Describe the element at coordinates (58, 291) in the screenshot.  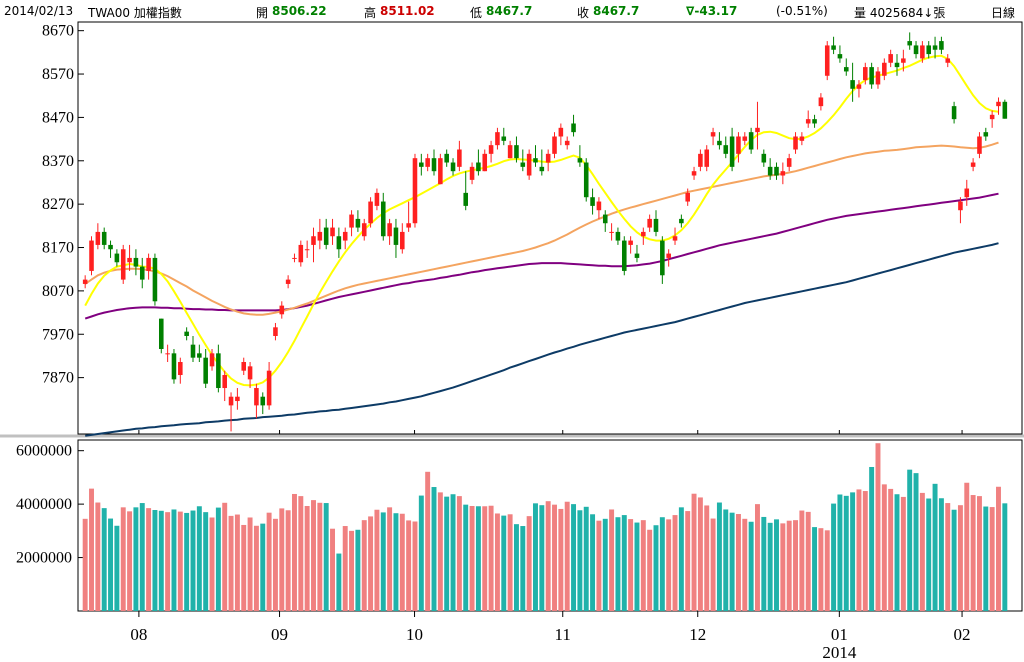
I see `price-tick-label: 8070` at that location.